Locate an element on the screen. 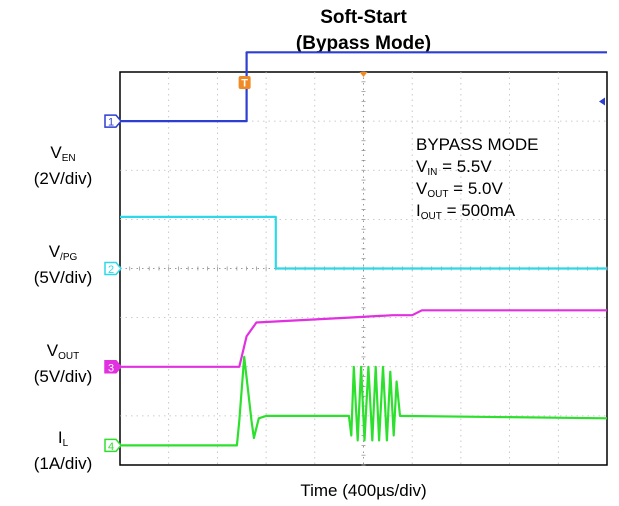 This screenshot has height=506, width=619. annotation-vin: VIN = 5.5V is located at coordinates (454, 167).